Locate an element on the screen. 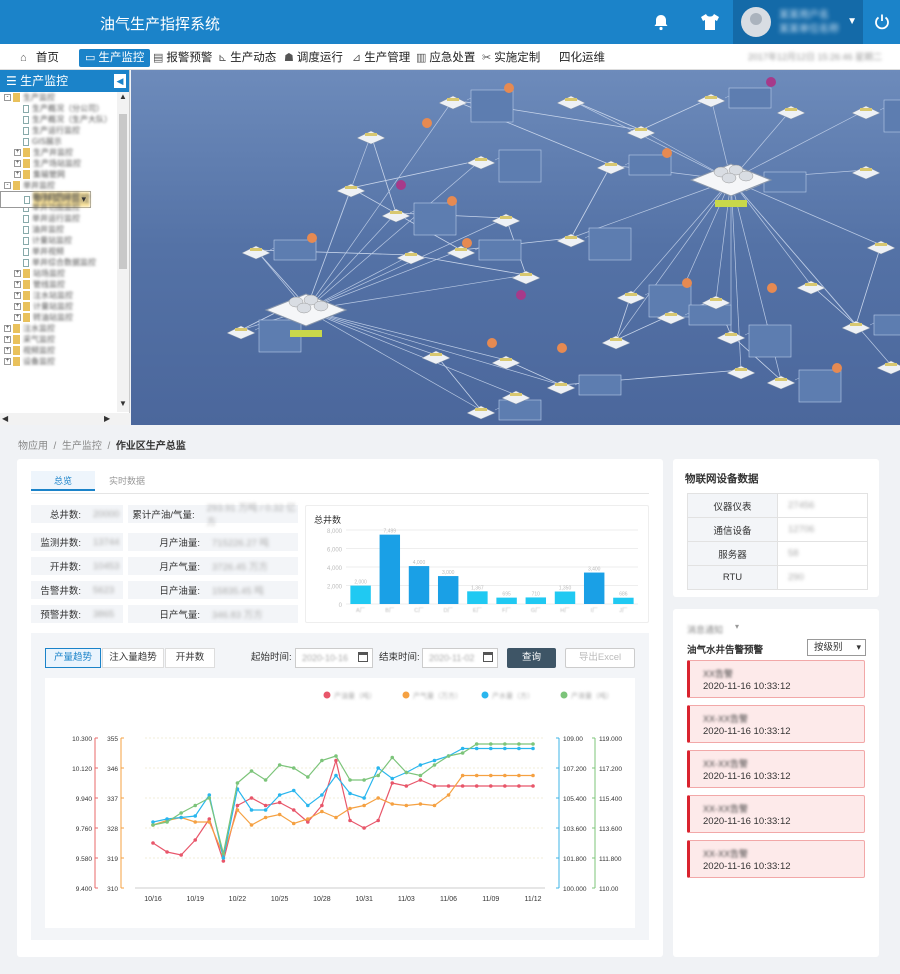 This screenshot has height=974, width=900. collapse-tree-icon: - is located at coordinates (7, 97).